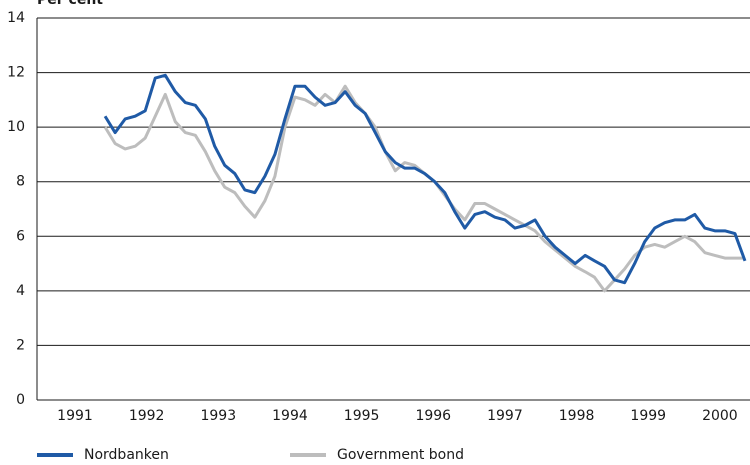 This screenshot has width=750, height=465. What do you see at coordinates (16, 18) in the screenshot?
I see `y-tick-label: 14` at bounding box center [16, 18].